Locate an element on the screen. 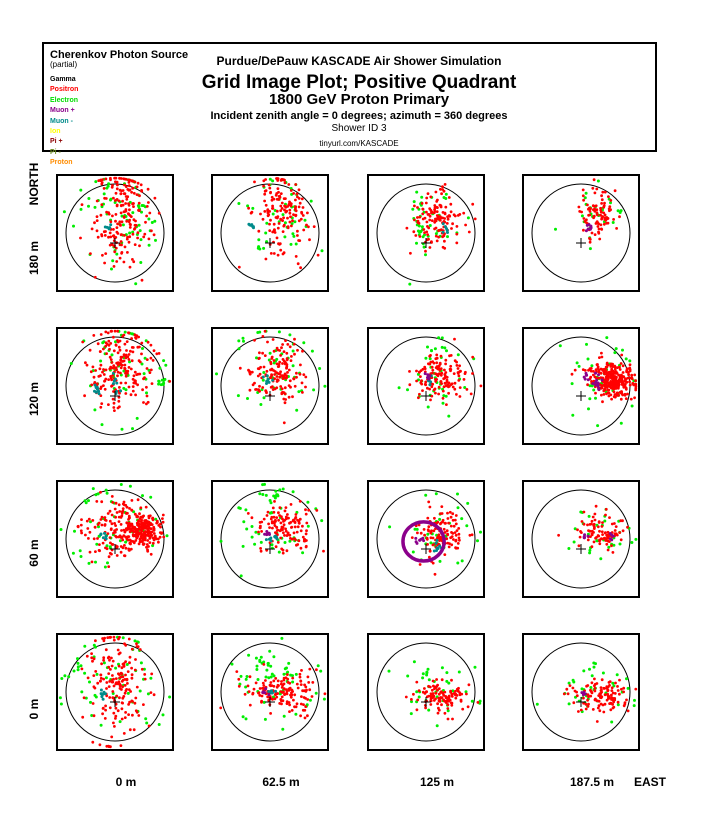  col-label-187-5m: 187.5 m is located at coordinates (592, 782).